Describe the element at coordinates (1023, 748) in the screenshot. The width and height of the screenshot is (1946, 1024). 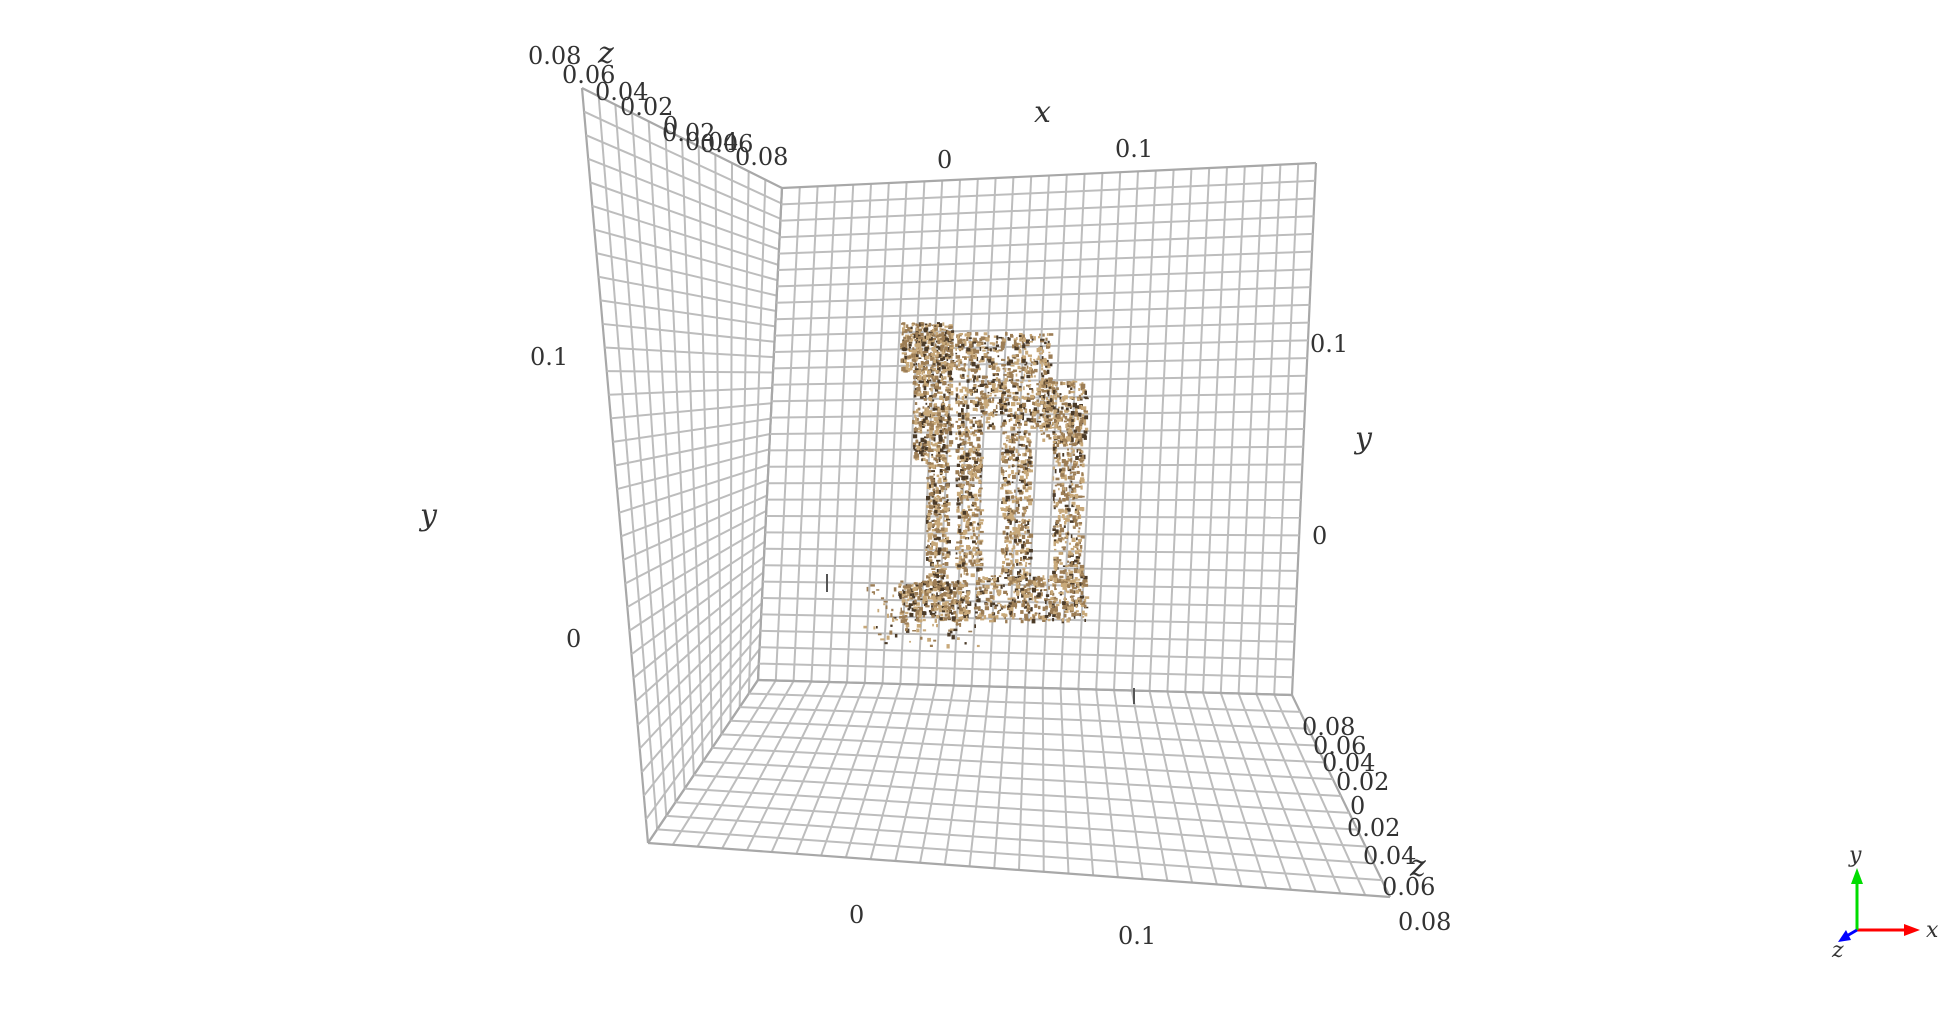
I see `floor-grid-hline` at that location.